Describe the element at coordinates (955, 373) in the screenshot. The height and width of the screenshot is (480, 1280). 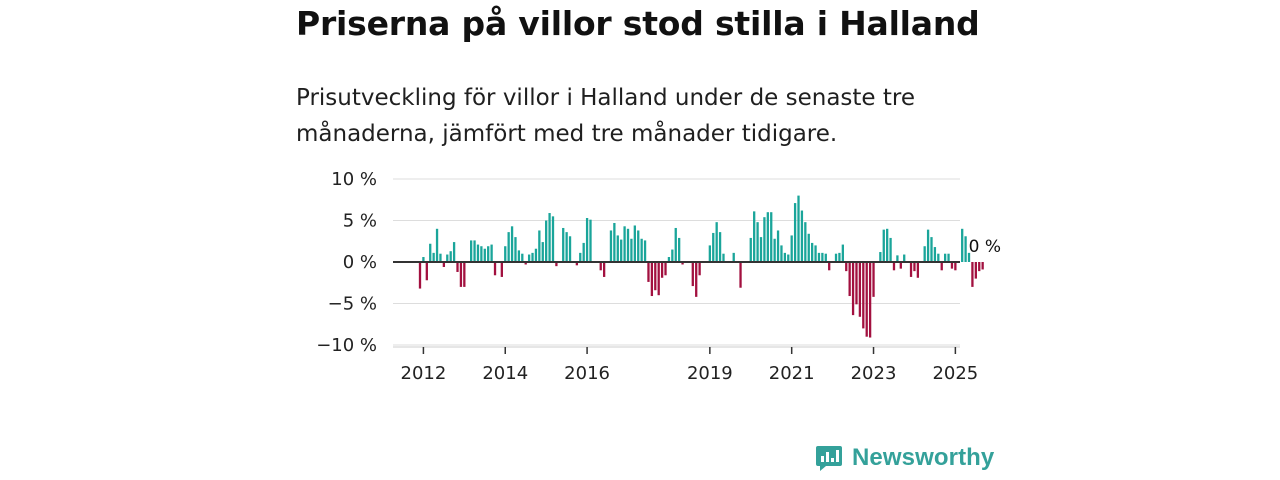
I see `x-tick-label: 2025` at that location.